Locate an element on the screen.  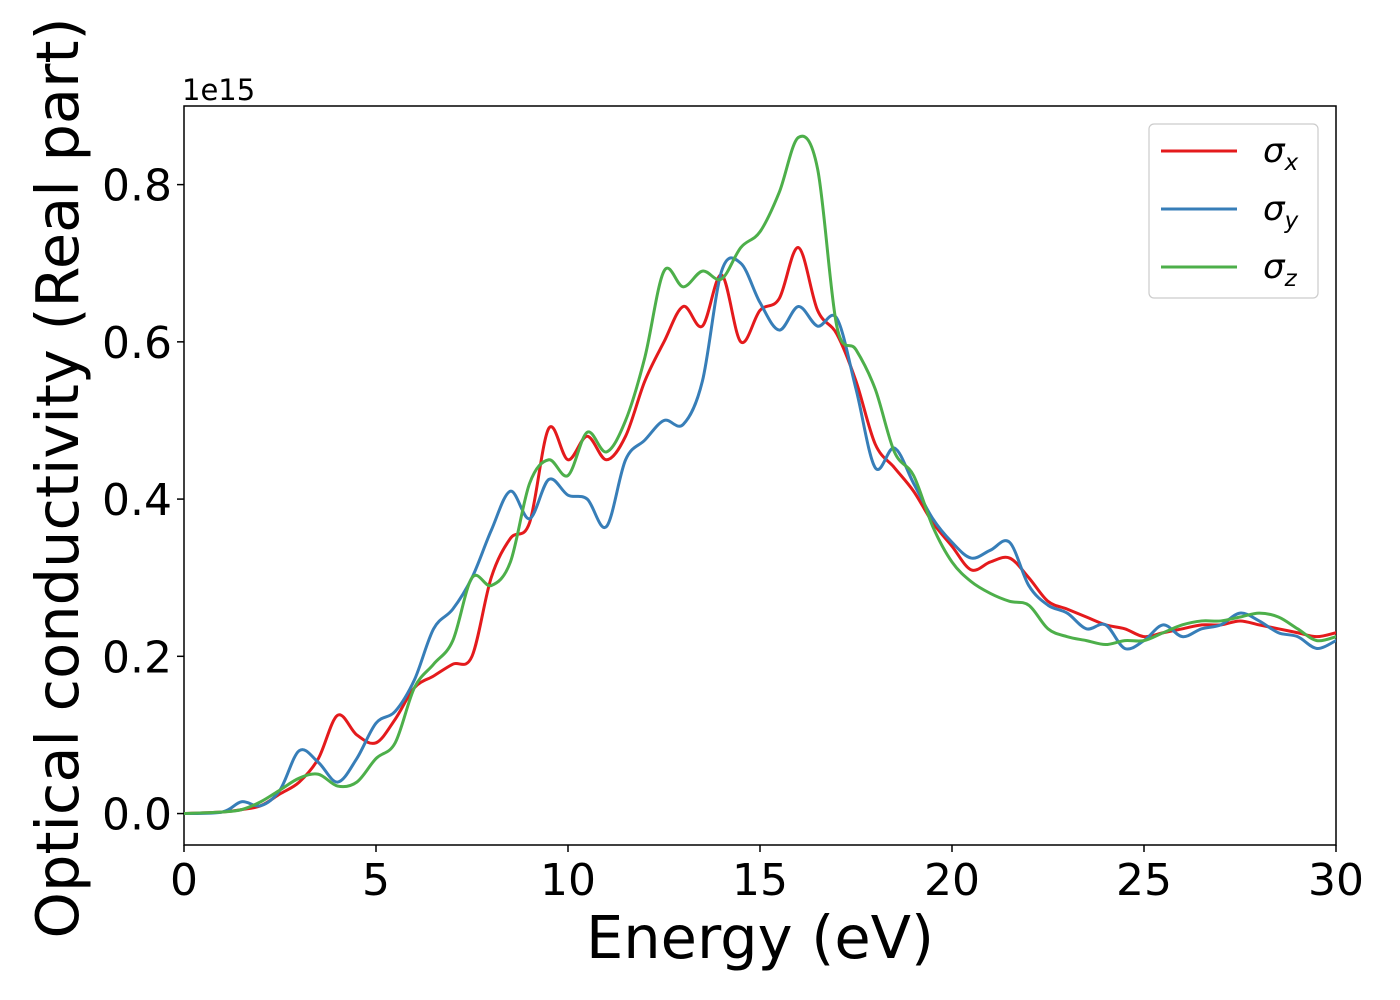
y-tick-label: 0.6 is located at coordinates (137, 343).